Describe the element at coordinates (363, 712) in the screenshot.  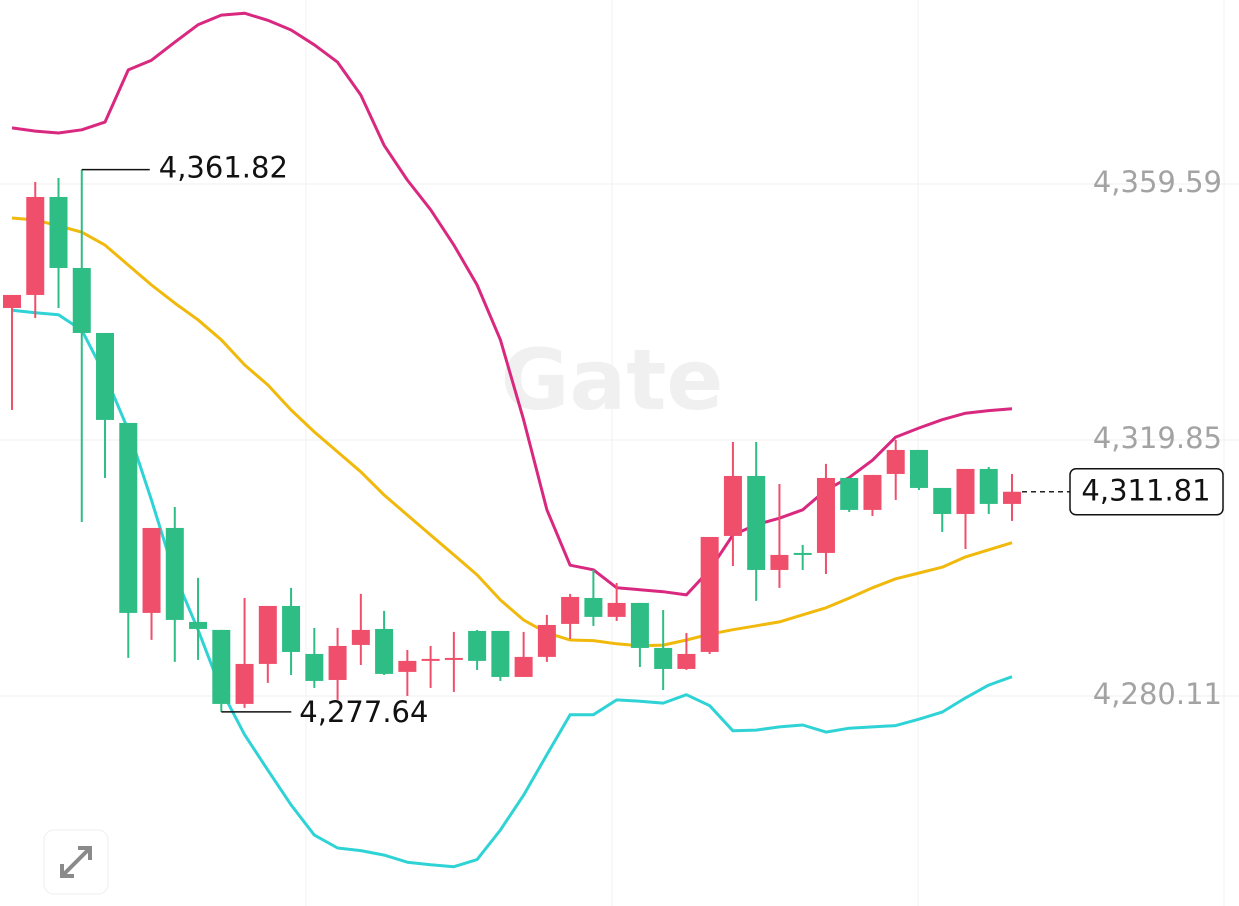
I see `min-label: 4,277.64` at that location.